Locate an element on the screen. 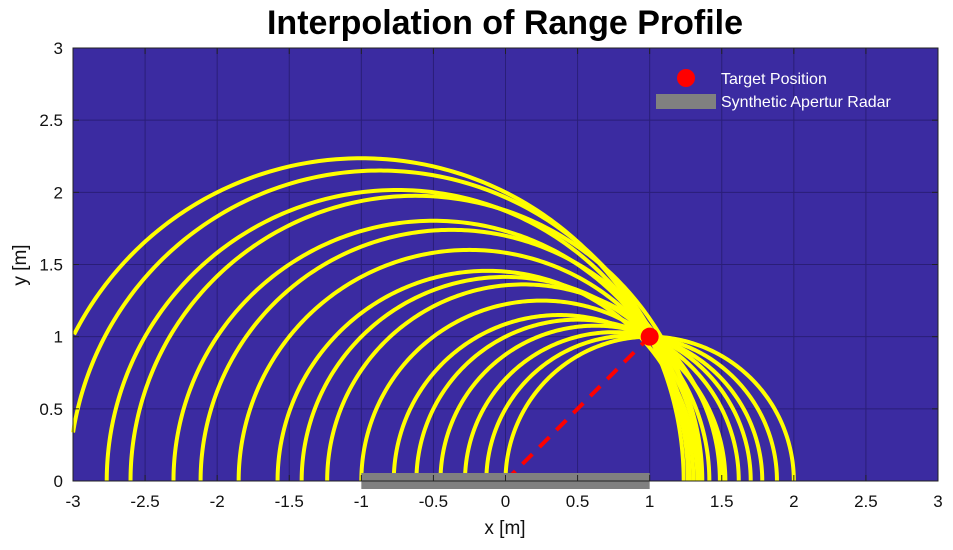 The height and width of the screenshot is (550, 953). legend: Target Position Synthetic Apertur Radar is located at coordinates (774, 90).